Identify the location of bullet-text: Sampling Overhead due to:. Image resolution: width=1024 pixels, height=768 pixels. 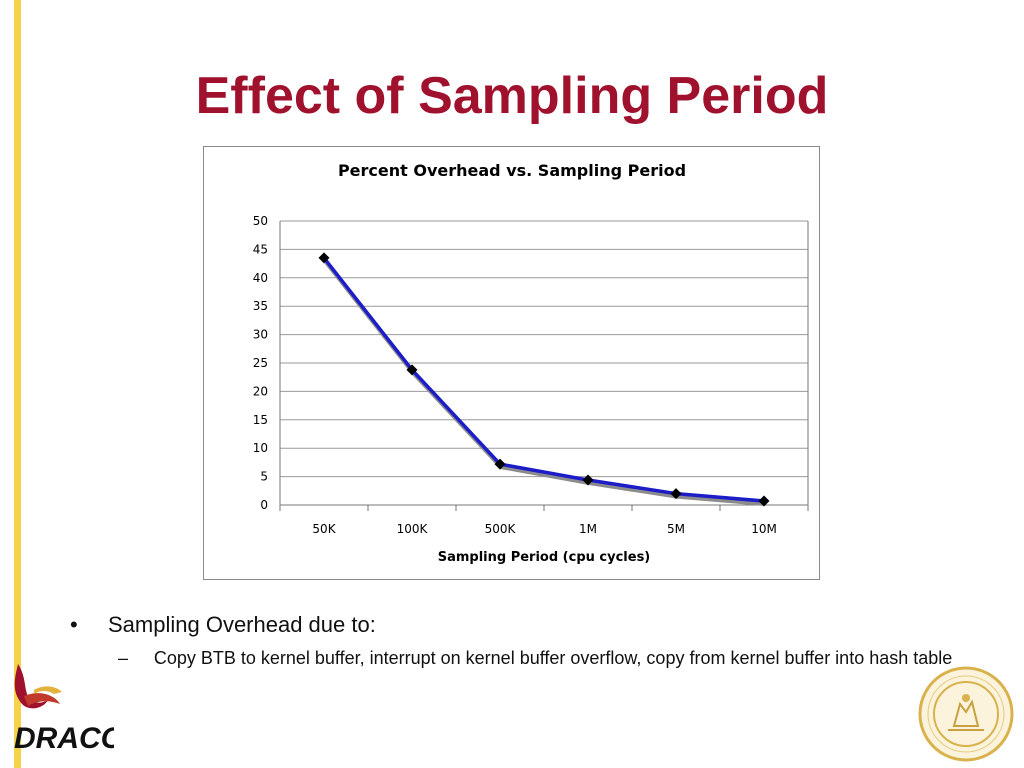
(242, 624).